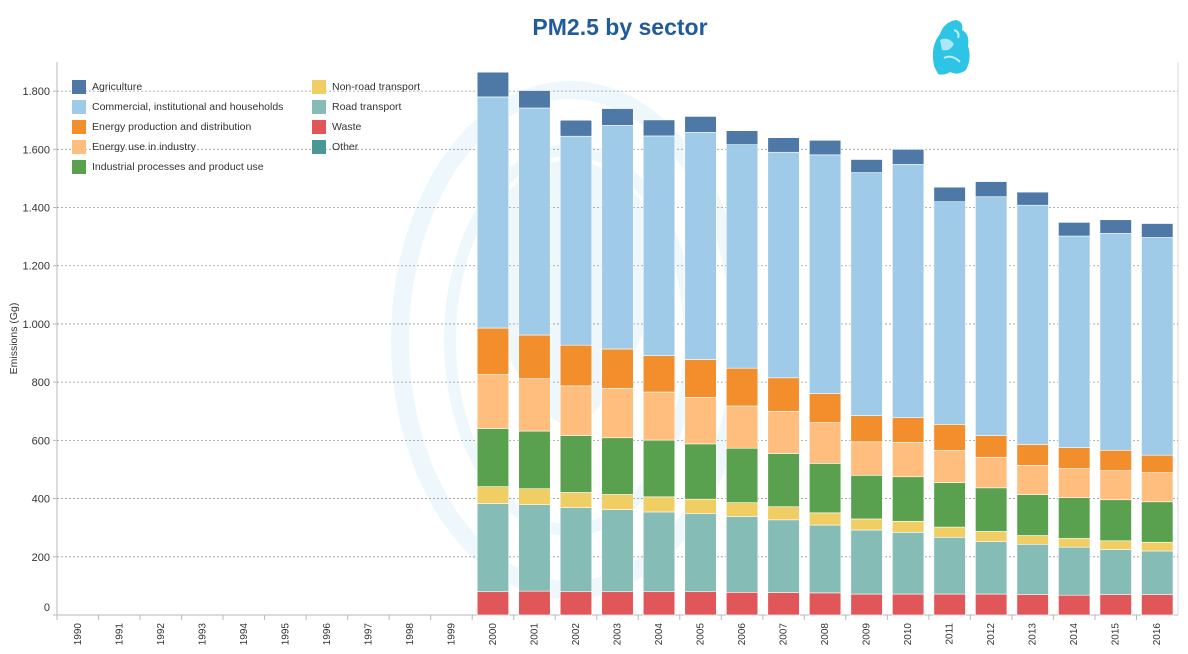 This screenshot has width=1188, height=654. I want to click on x-tick-label: 1991, so click(119, 634).